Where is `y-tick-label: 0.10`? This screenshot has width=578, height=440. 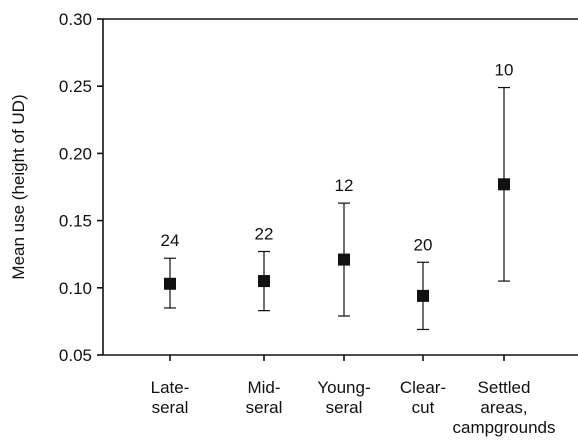
y-tick-label: 0.10 is located at coordinates (75, 288).